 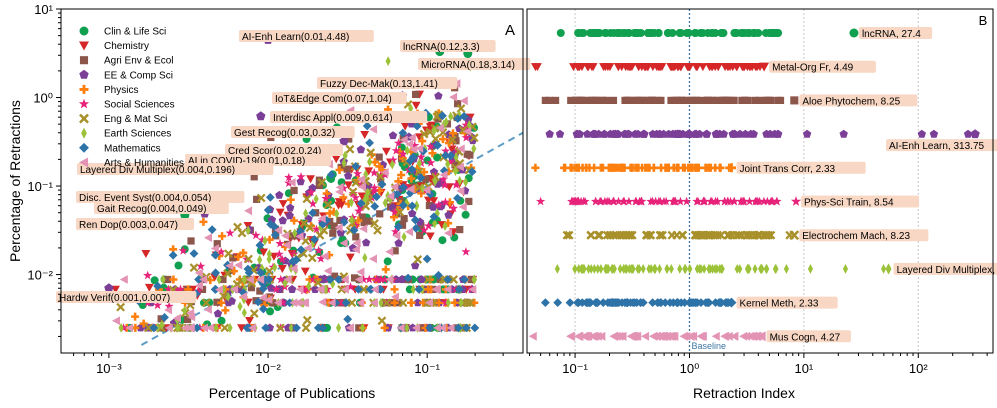 I want to click on annotation-label: Ren Dop(0.003,0.047), so click(x=128, y=225).